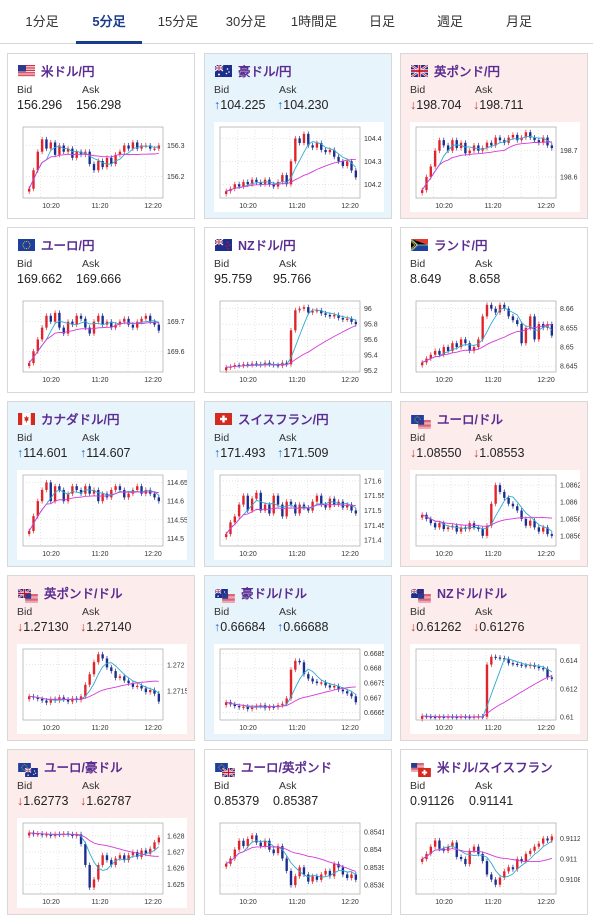 This screenshot has width=593, height=916. What do you see at coordinates (42, 801) in the screenshot?
I see `bid-value: ↓1.62773` at bounding box center [42, 801].